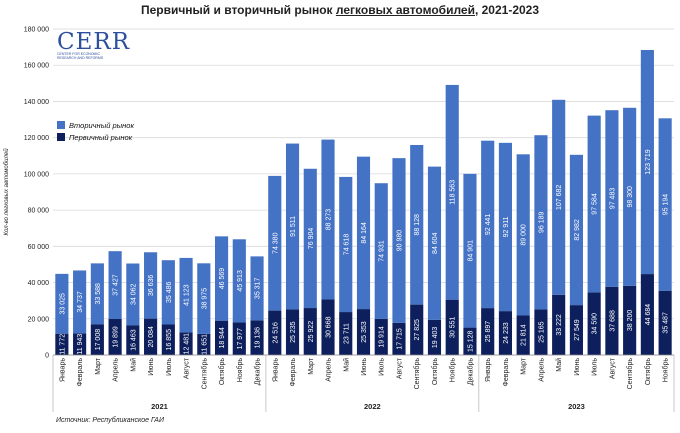  I want to click on data-label-secondary: 97 584, so click(595, 204).